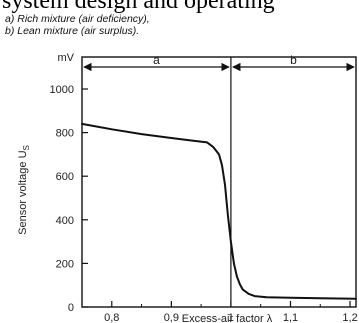 The width and height of the screenshot is (359, 323). I want to click on x-tick-label: 0,9, so click(171, 317).